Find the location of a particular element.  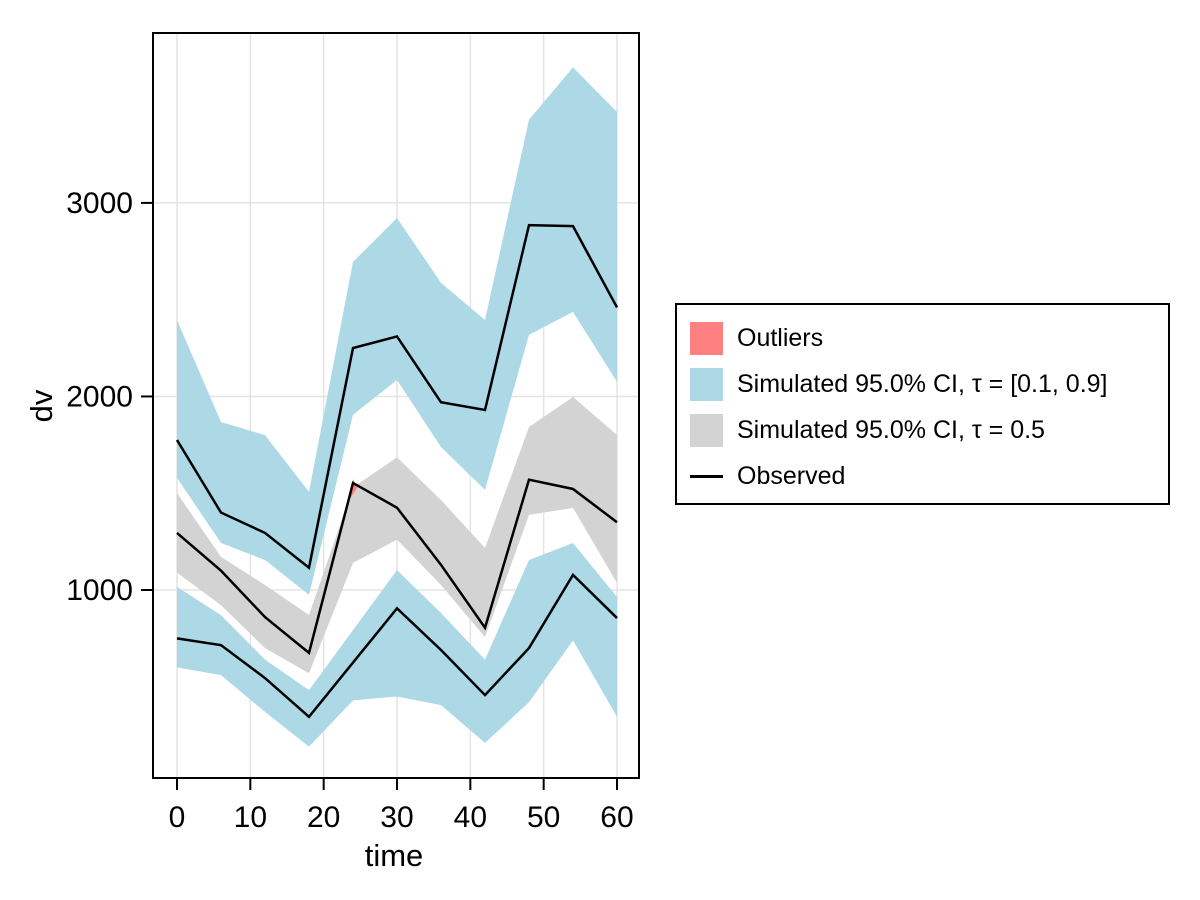

legend-label-ci-outer: Simulated 95.0% CI, τ = [0.1, 0.9] is located at coordinates (922, 383).